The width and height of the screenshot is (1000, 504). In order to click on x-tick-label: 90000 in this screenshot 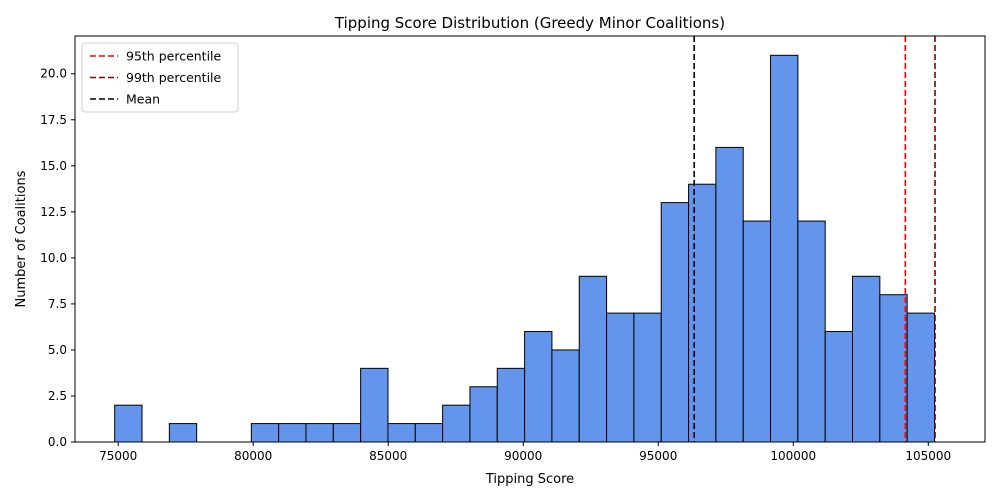, I will do `click(523, 456)`.